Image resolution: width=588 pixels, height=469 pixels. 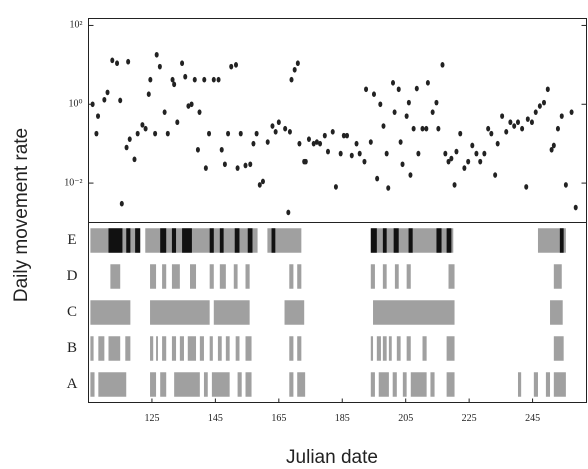 What do you see at coordinates (75, 104) in the screenshot?
I see `y-tick-label: 10⁰` at bounding box center [75, 104].